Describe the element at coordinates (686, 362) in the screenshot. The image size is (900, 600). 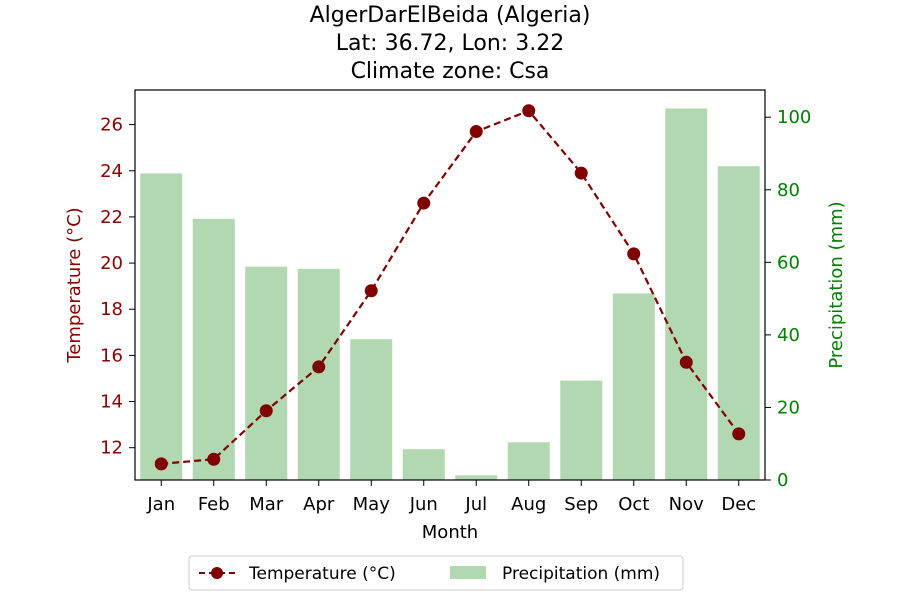
I see `temperature-point-nov` at that location.